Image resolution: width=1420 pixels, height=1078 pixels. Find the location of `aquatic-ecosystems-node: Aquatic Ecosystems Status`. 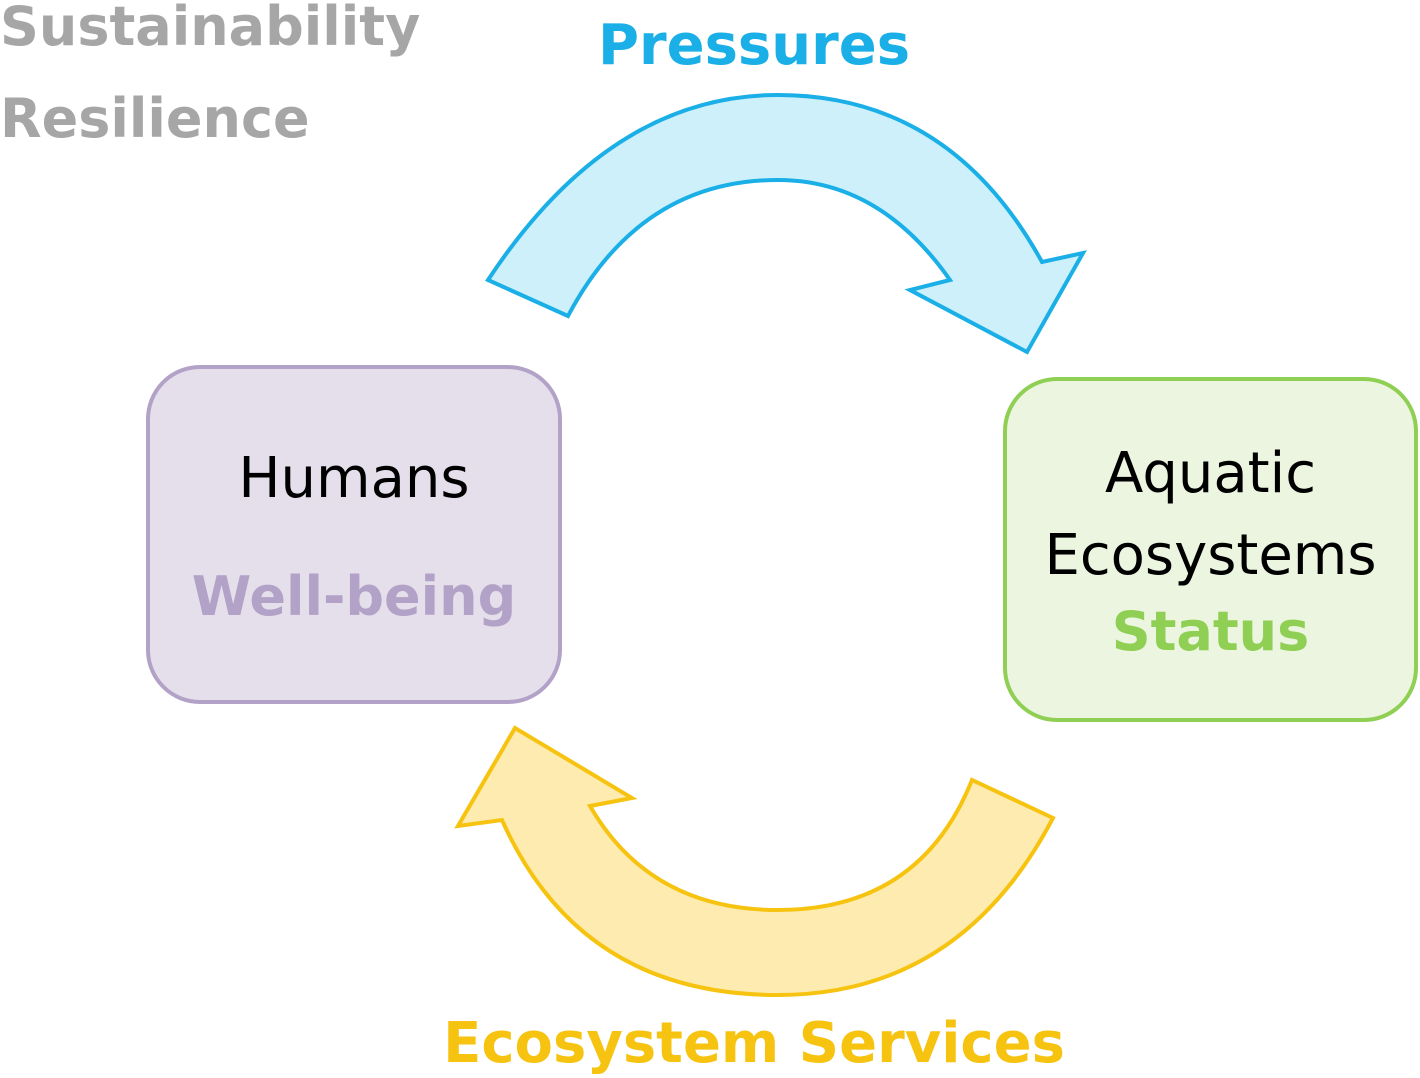

aquatic-ecosystems-node: Aquatic Ecosystems Status is located at coordinates (1210, 549).